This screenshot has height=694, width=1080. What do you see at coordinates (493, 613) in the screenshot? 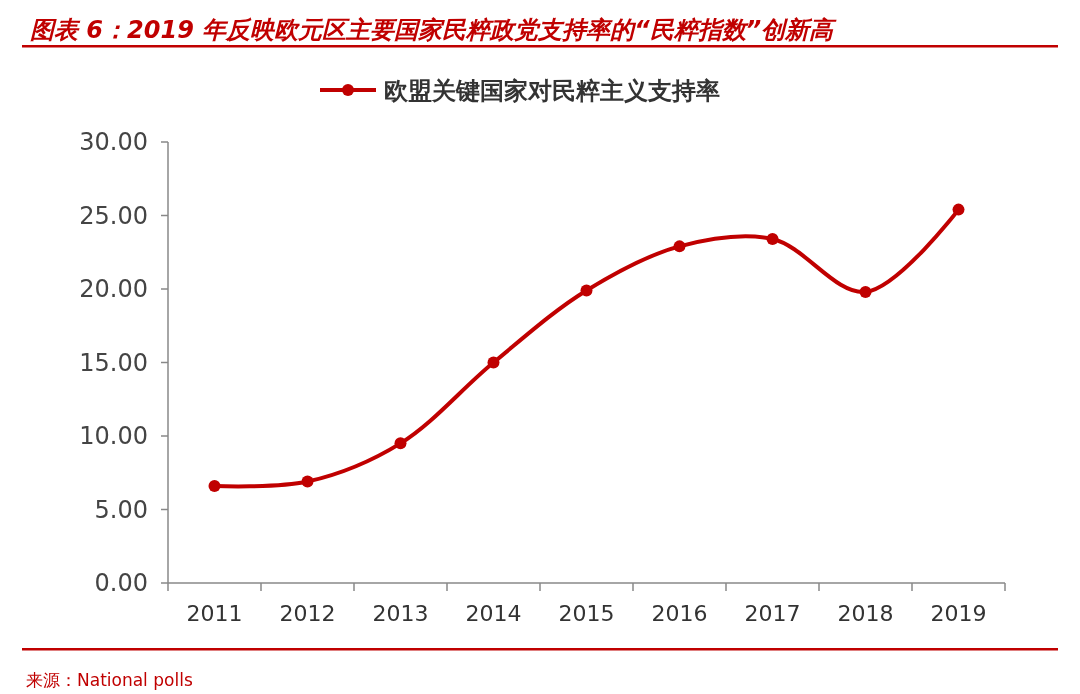
I see `x-tick-label: 2014` at bounding box center [493, 613].